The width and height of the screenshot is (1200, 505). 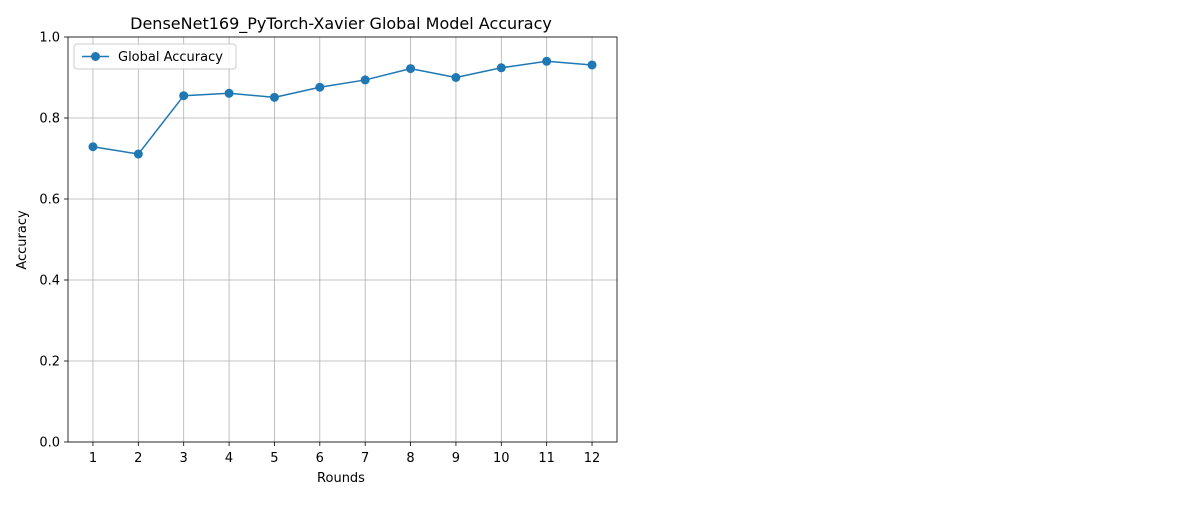 I want to click on y-tick-label: 1.0, so click(x=49, y=38).